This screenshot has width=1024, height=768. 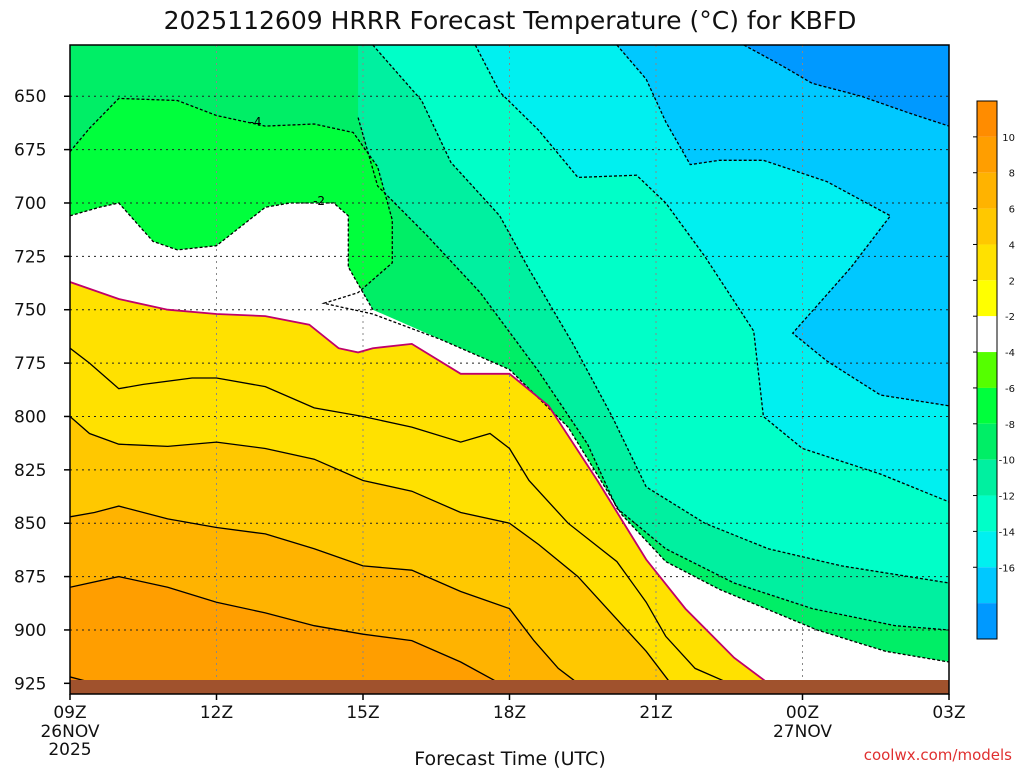 What do you see at coordinates (30, 684) in the screenshot?
I see `y-tick-label: 925` at bounding box center [30, 684].